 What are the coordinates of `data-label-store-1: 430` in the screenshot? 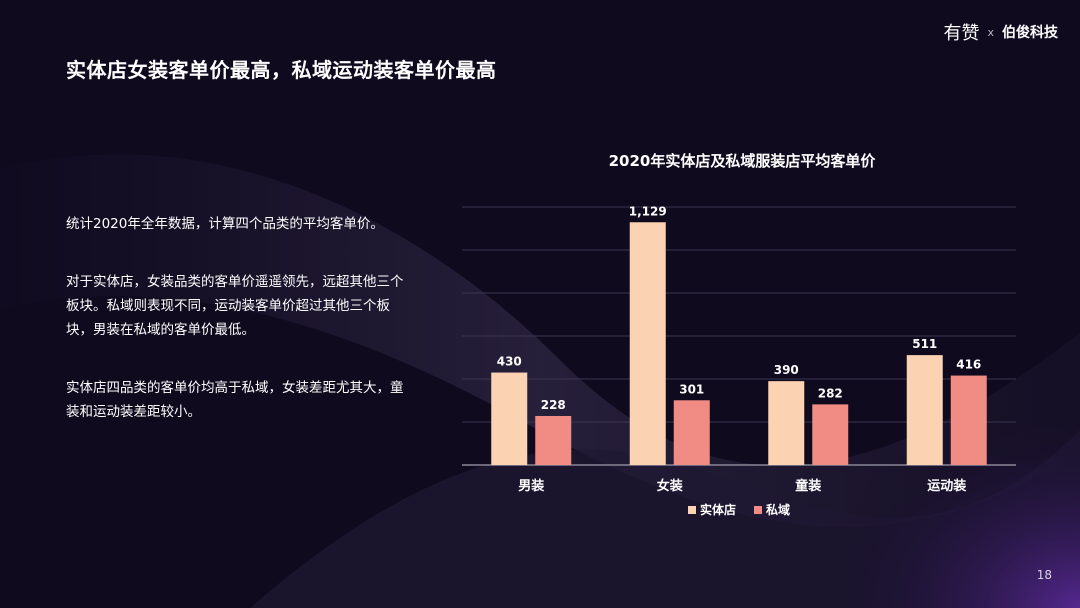 It's located at (509, 362).